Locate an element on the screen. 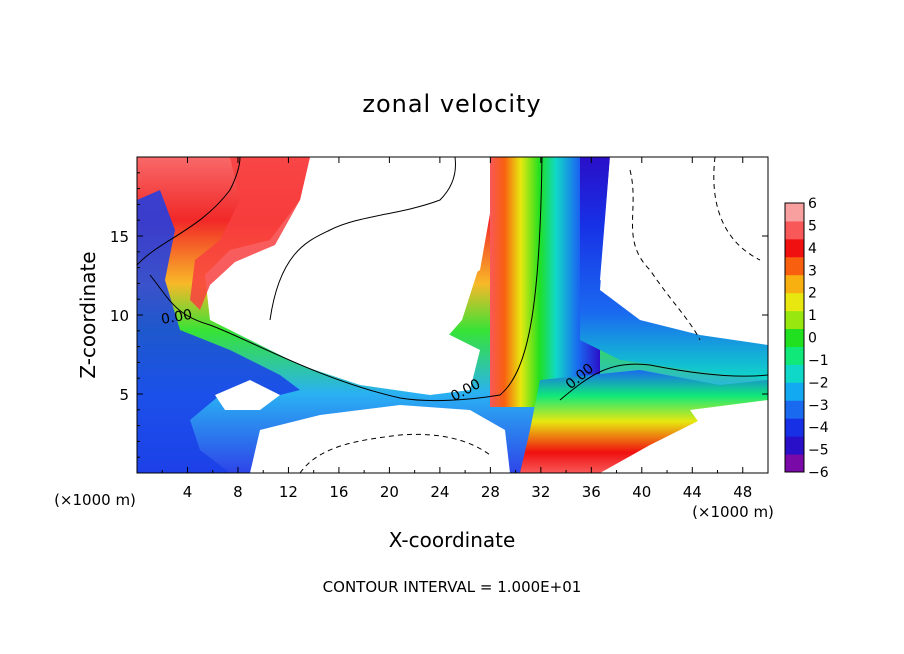 This screenshot has height=654, width=904. white-island-lower-right is located at coordinates (729, 430).